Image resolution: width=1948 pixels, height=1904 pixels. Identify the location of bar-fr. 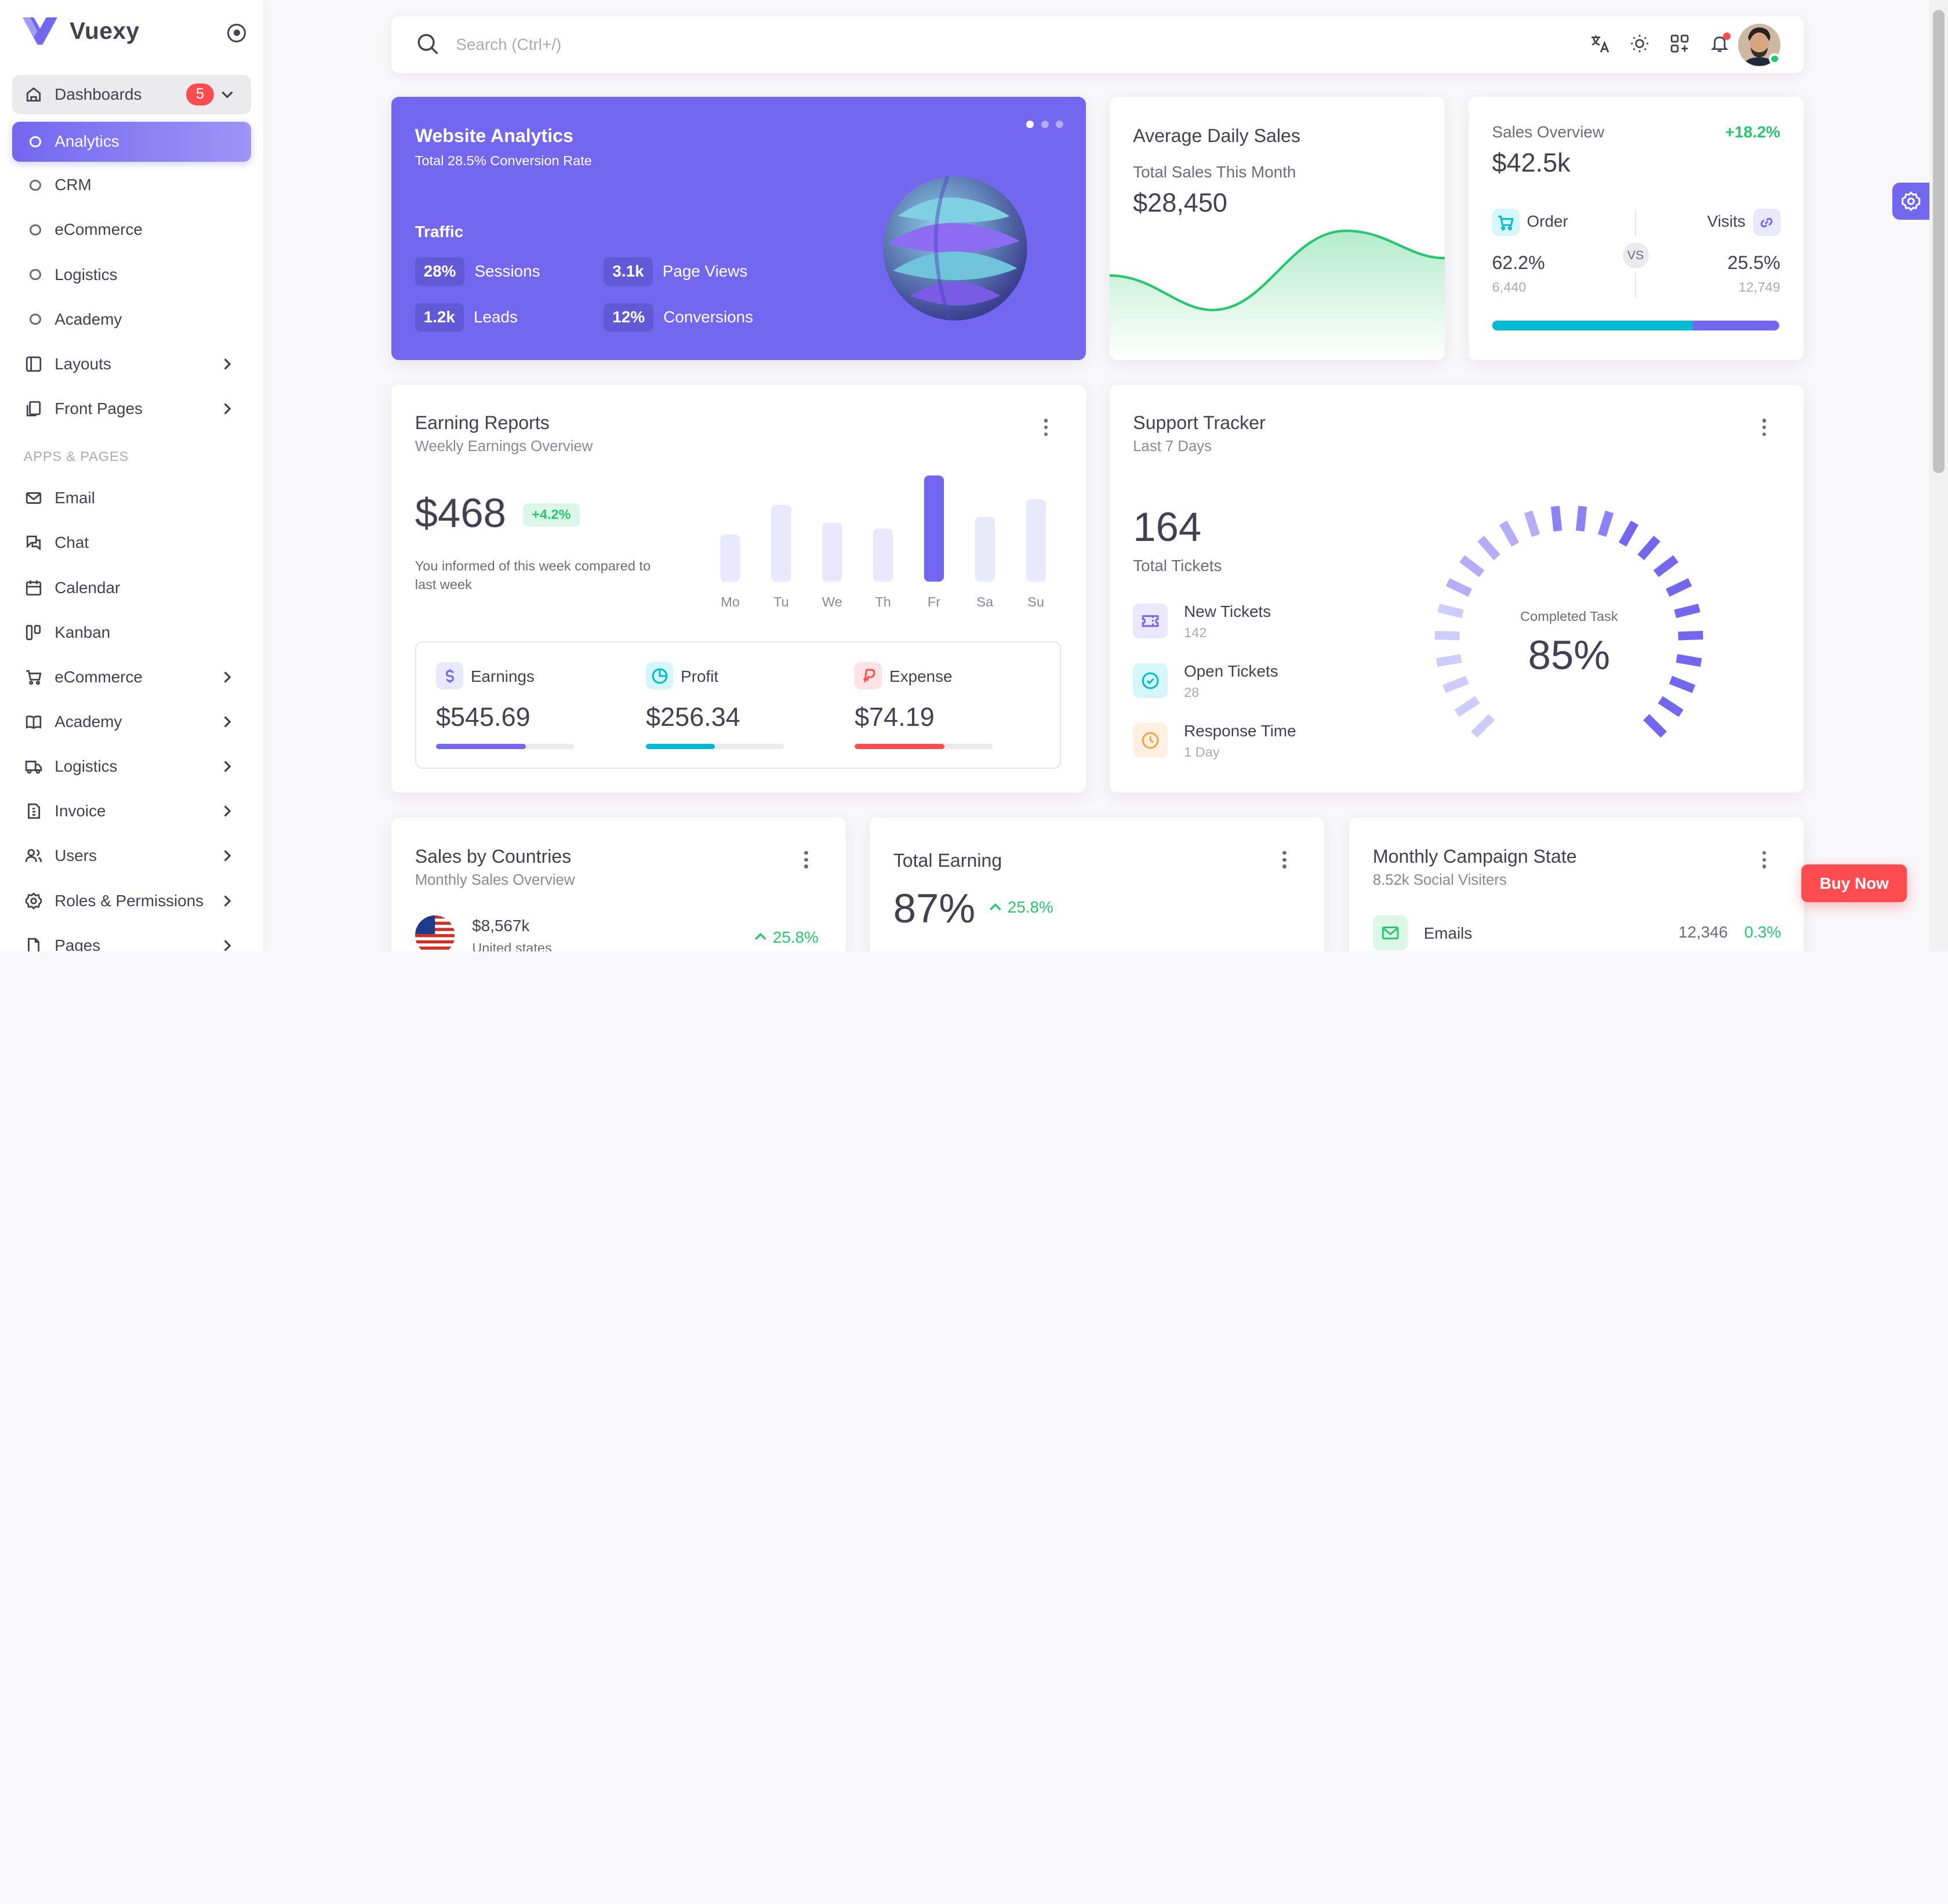
(934, 528).